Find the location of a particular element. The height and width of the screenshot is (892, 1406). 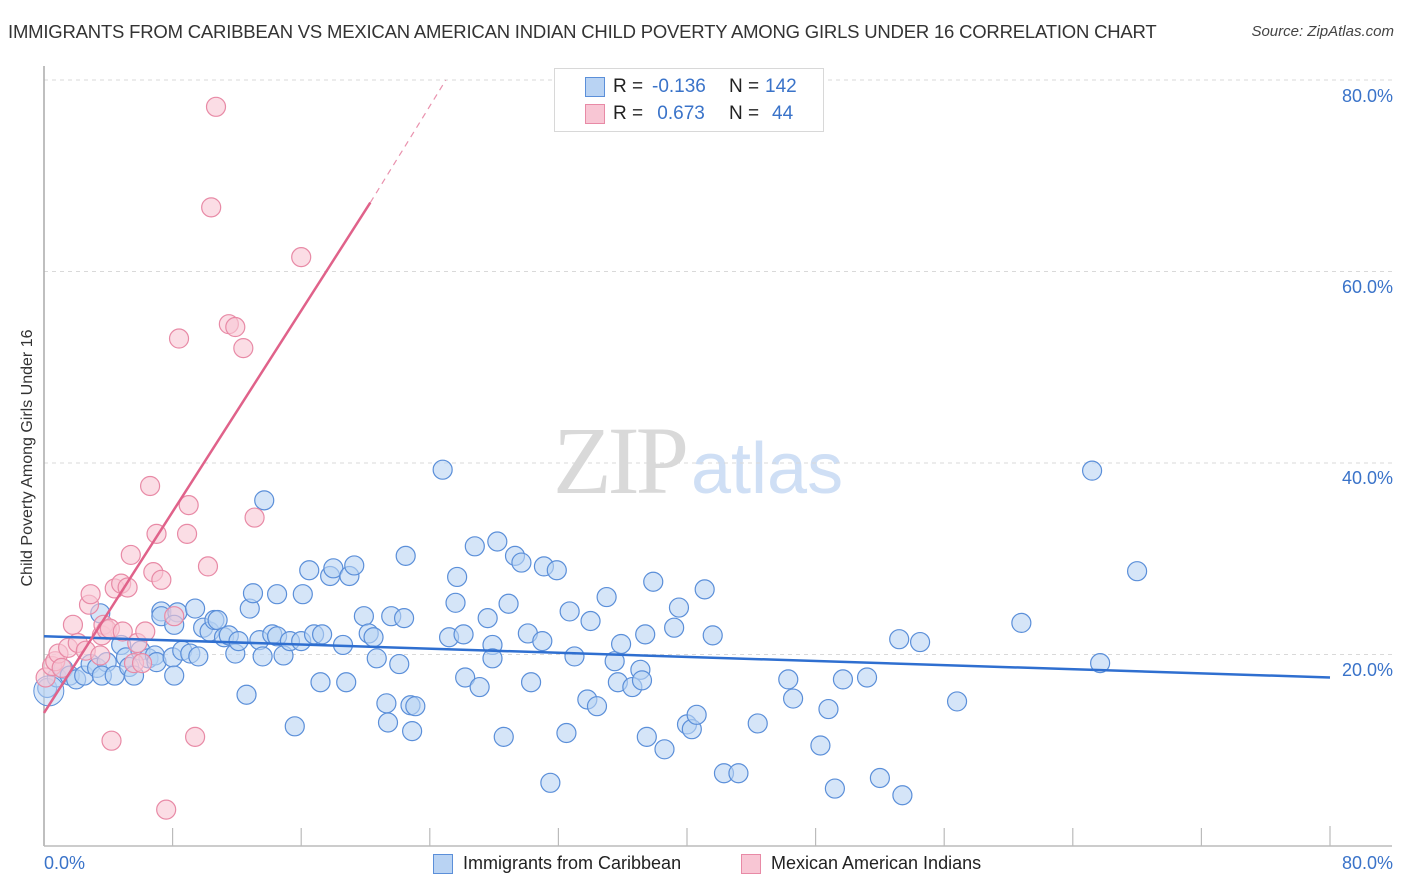

correlation-stats-box: R = -0.136 N = 142 R = 0.673 N = 44 is located at coordinates (689, 100).